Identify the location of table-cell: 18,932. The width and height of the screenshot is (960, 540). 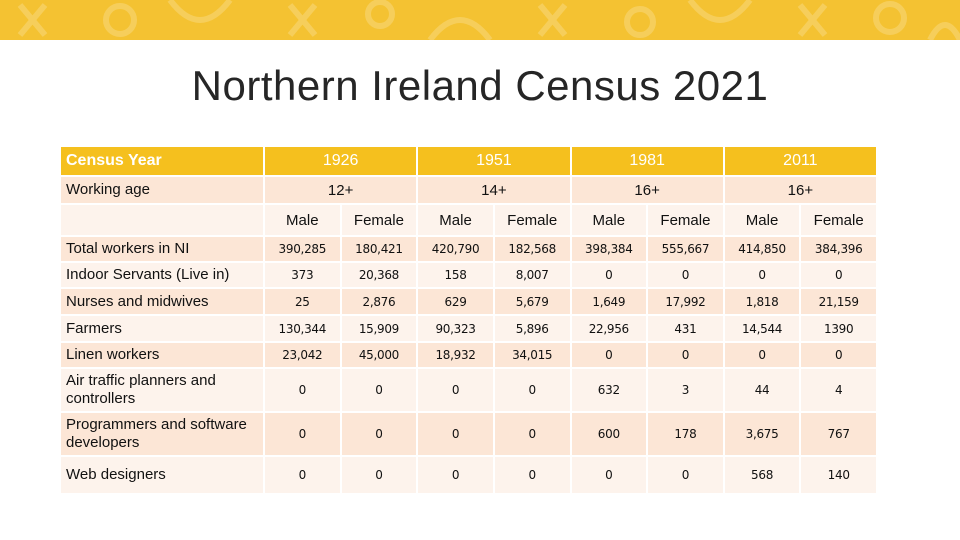
(455, 355).